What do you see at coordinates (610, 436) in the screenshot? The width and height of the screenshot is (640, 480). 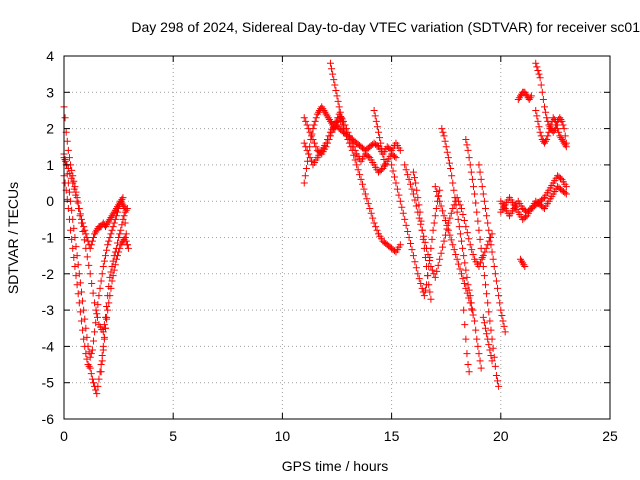 I see `x-tick-label: 25` at bounding box center [610, 436].